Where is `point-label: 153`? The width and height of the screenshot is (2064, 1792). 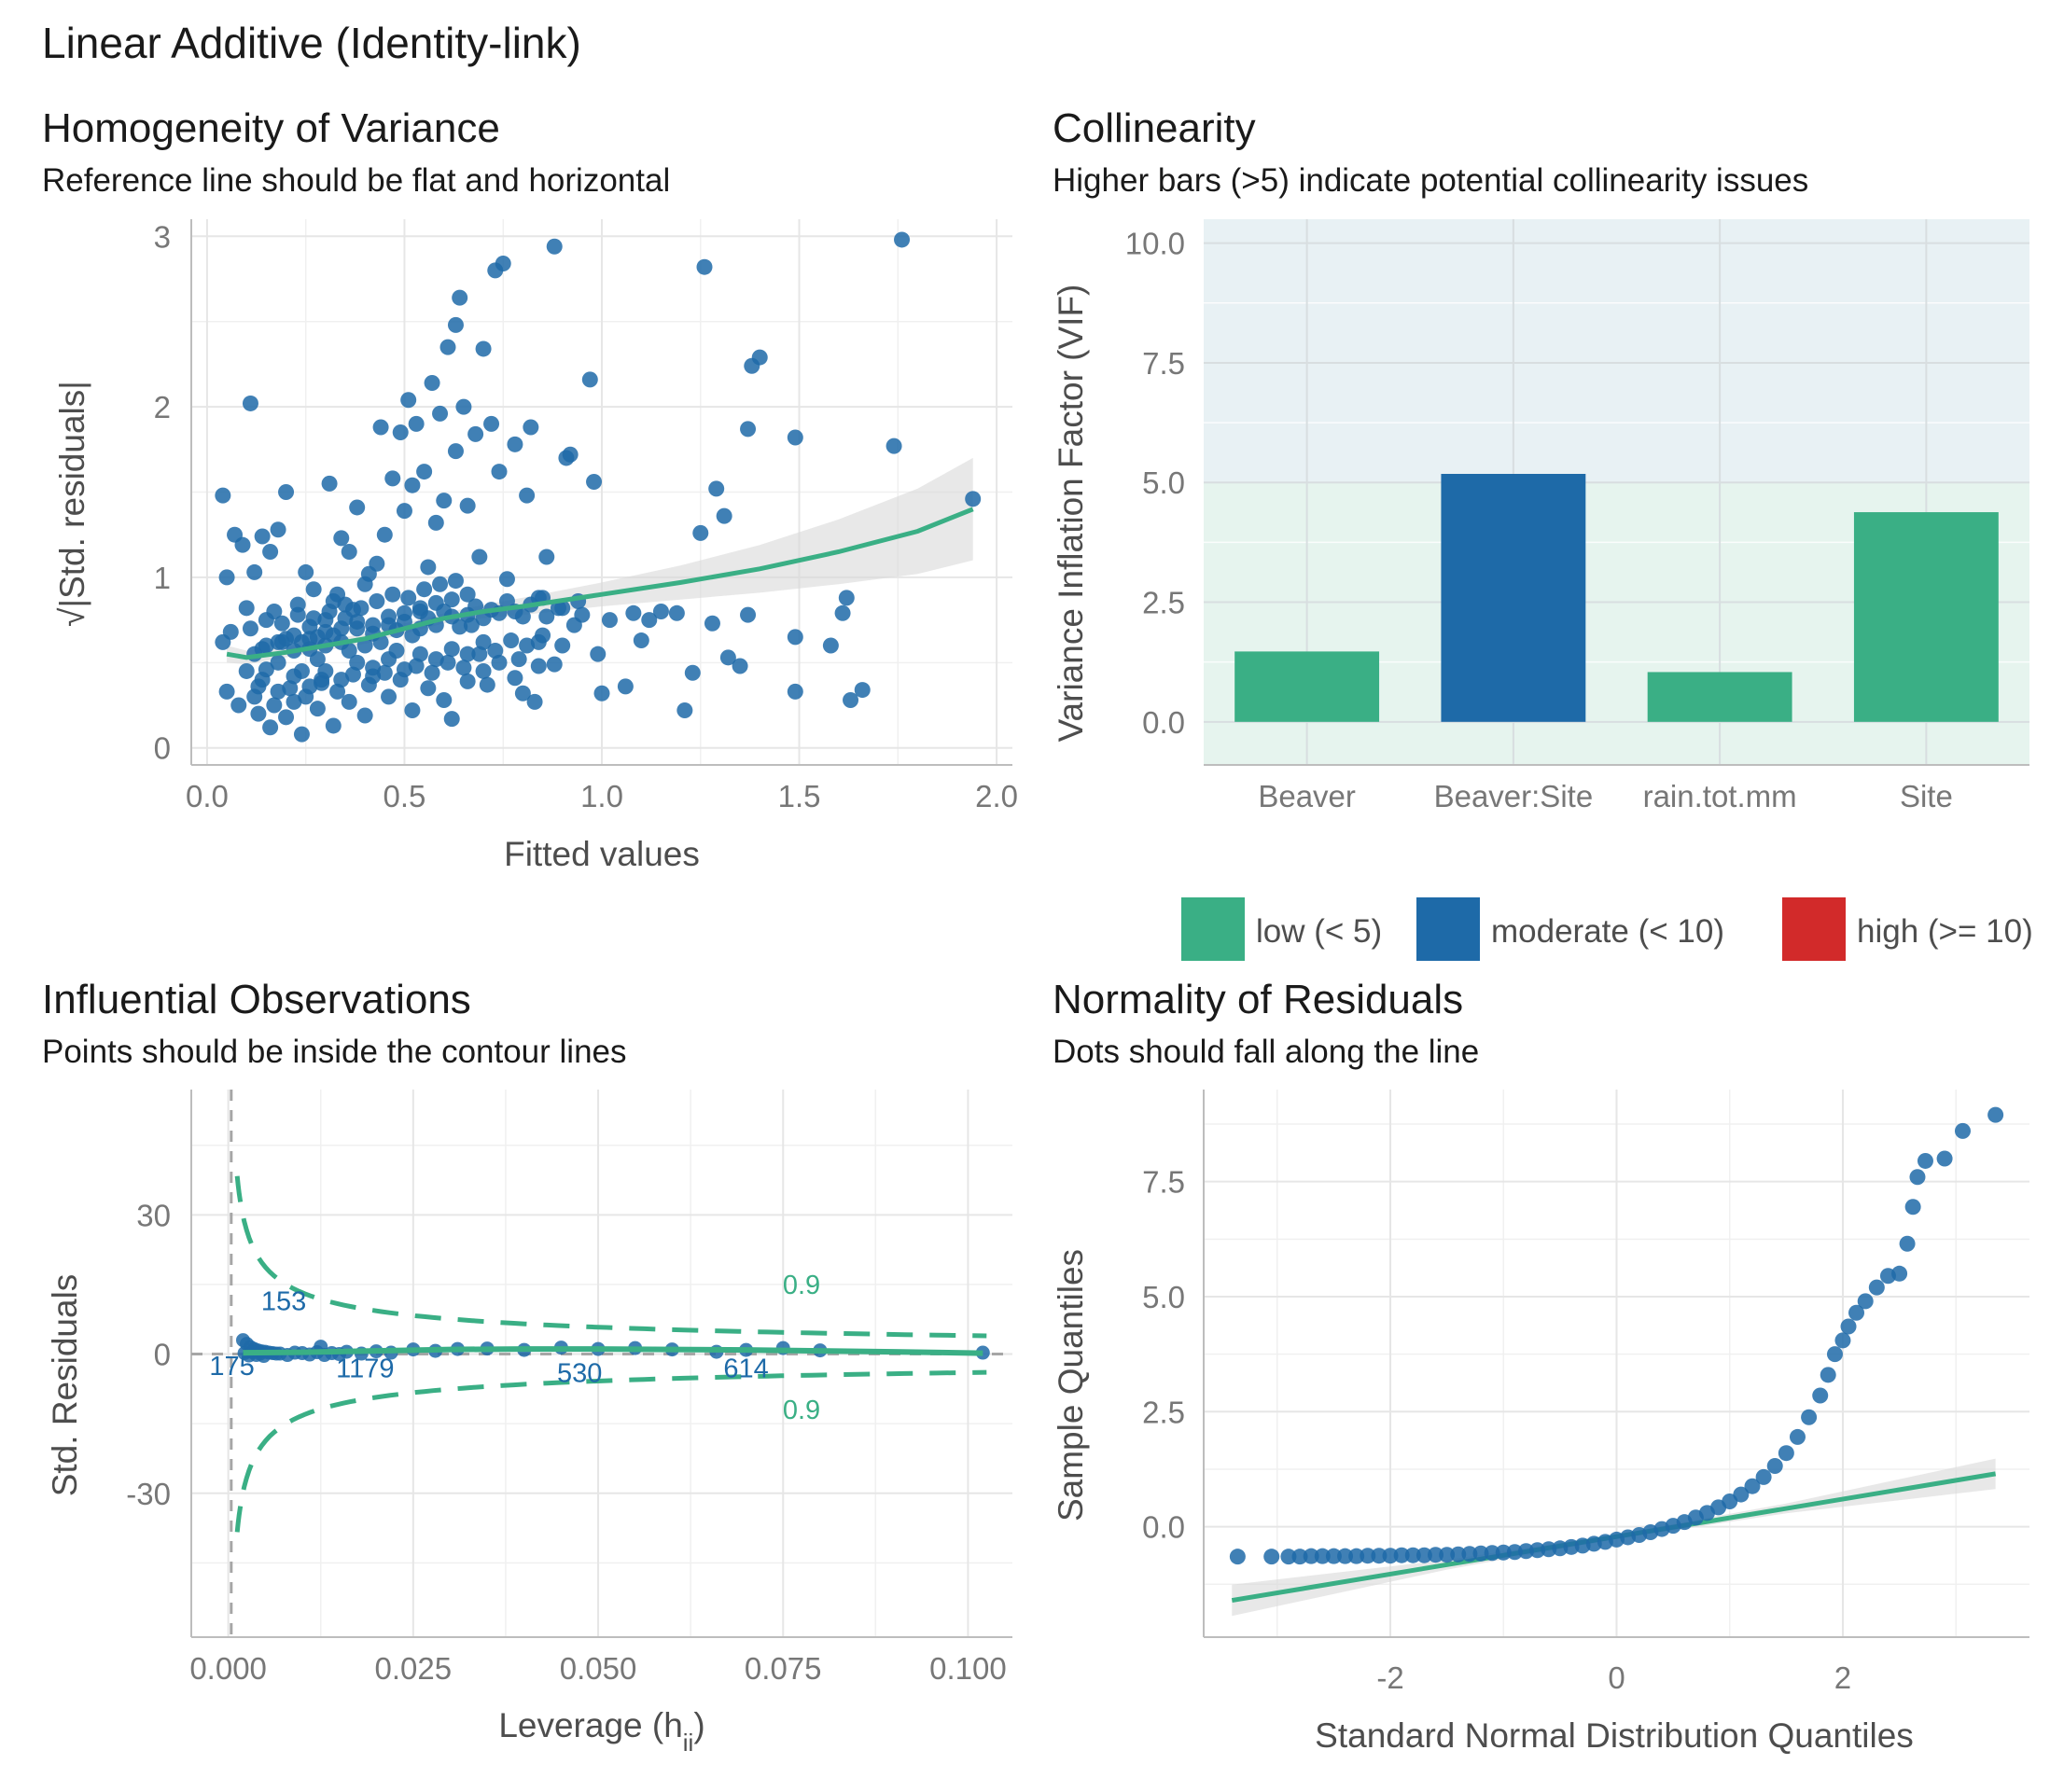 point-label: 153 is located at coordinates (283, 1301).